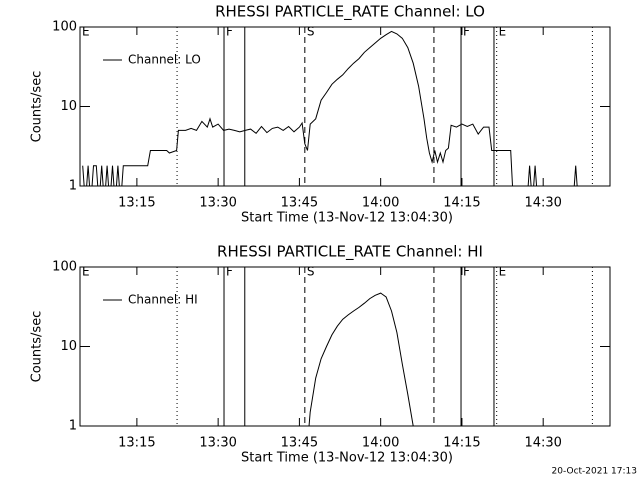 This screenshot has width=640, height=480. What do you see at coordinates (361, 359) in the screenshot?
I see `data-line` at bounding box center [361, 359].